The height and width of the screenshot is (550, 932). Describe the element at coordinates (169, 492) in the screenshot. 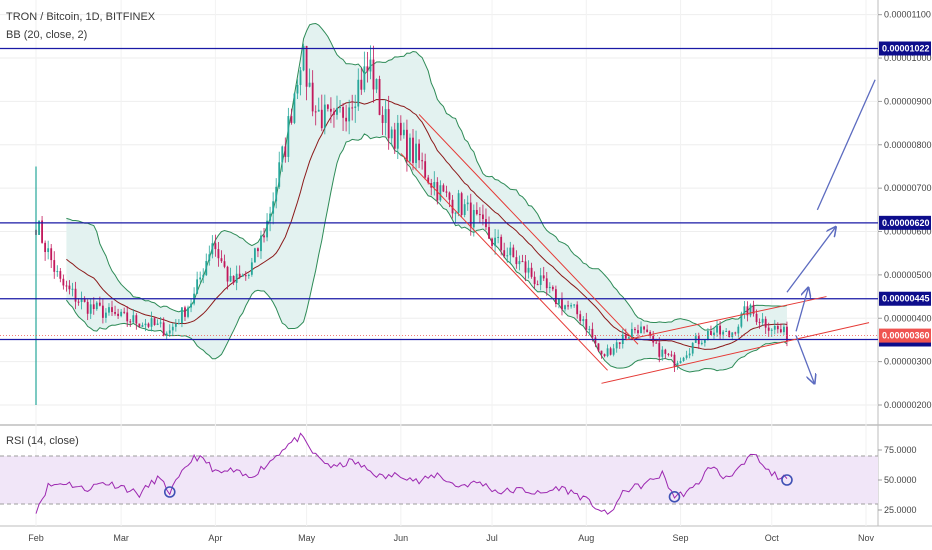

I see `rsi-highlight-circle` at that location.